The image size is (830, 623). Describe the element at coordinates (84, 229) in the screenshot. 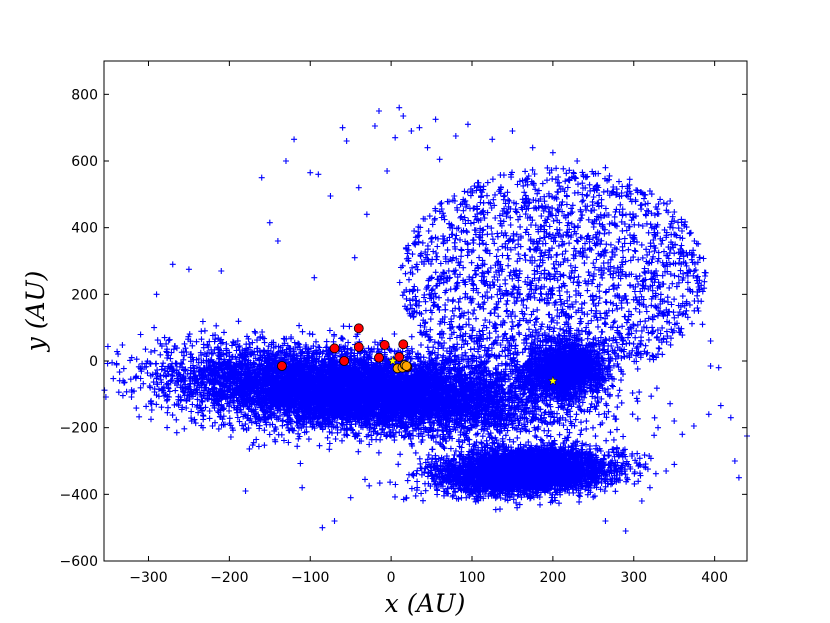

I see `y-tick-label: 400` at that location.